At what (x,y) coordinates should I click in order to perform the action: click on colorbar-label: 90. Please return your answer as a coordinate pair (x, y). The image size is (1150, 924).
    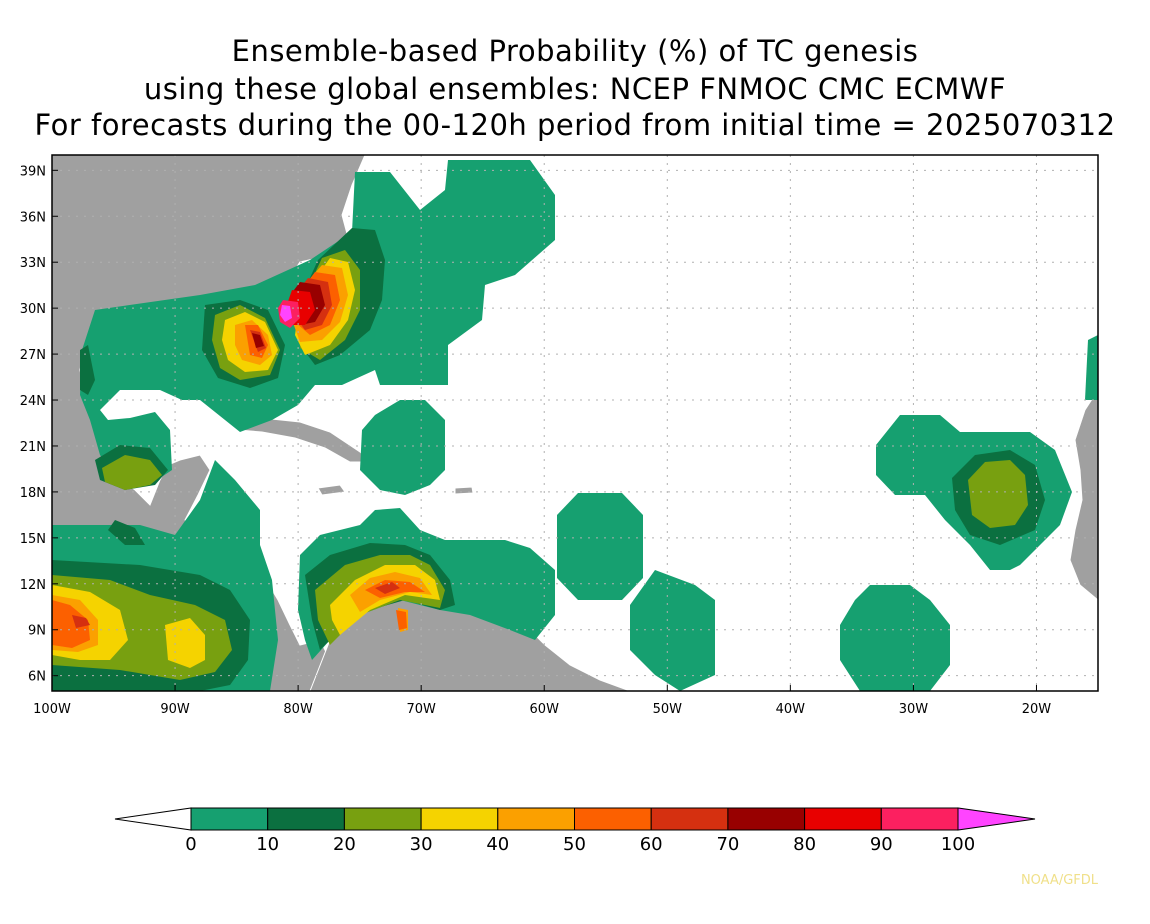
    Looking at the image, I should click on (881, 844).